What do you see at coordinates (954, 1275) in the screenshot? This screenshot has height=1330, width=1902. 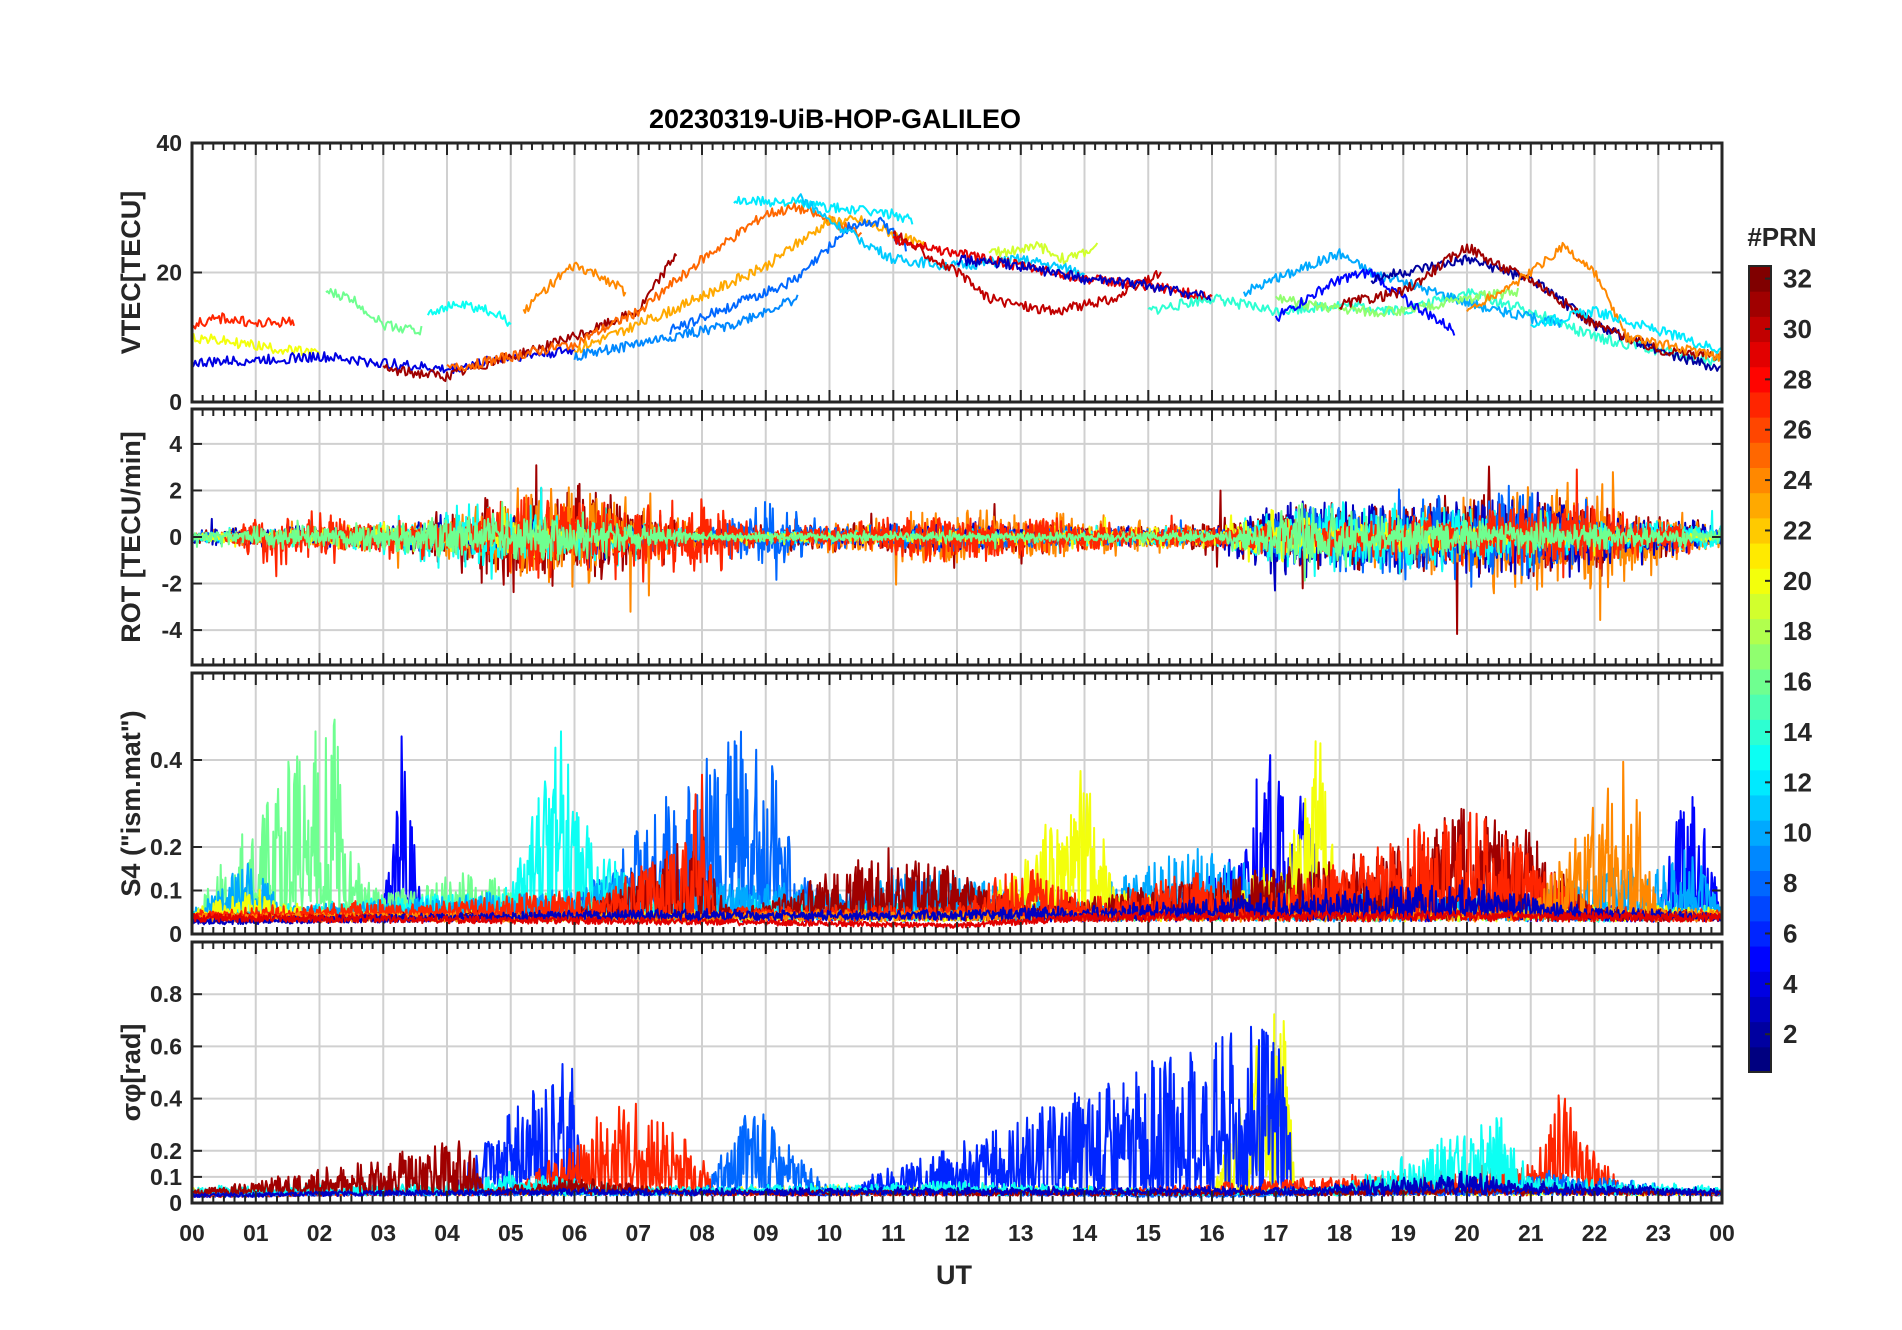 I see `x-axis-label: UT` at bounding box center [954, 1275].